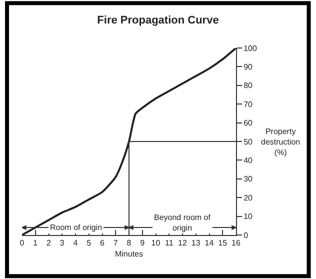 This screenshot has height=279, width=316. What do you see at coordinates (280, 142) in the screenshot?
I see `y-axis-title: Property destruction (%)` at bounding box center [280, 142].